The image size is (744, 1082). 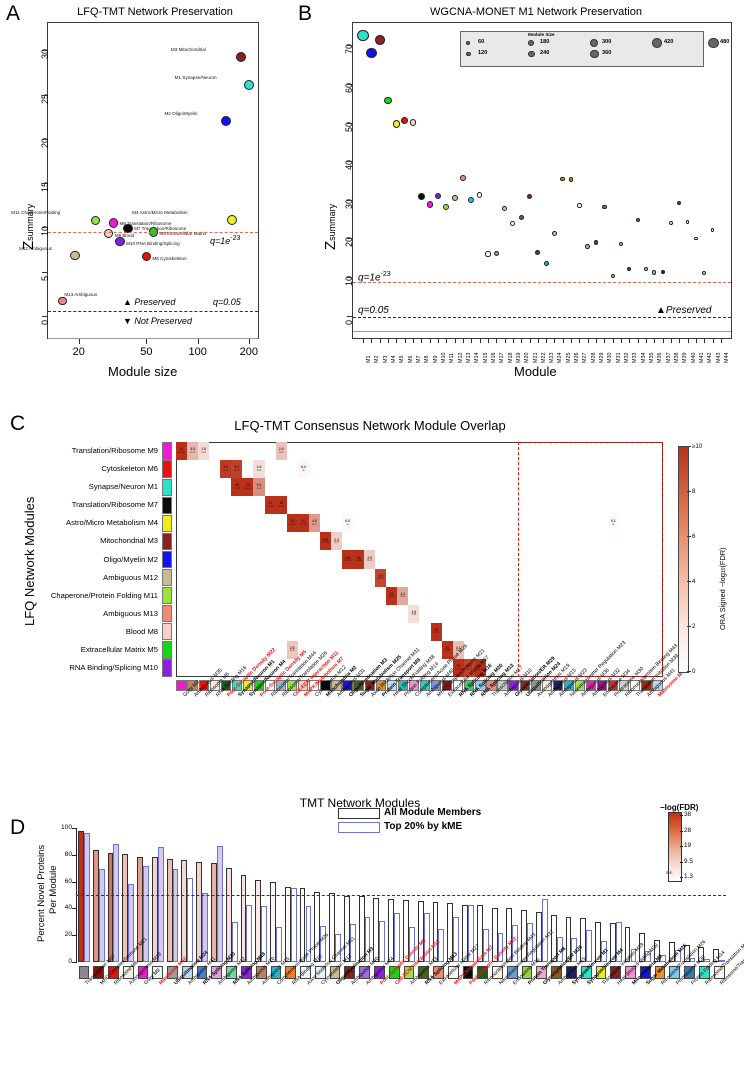 I want to click on panel-a-point-label: M3 Mitochondrial, so click(x=188, y=50).